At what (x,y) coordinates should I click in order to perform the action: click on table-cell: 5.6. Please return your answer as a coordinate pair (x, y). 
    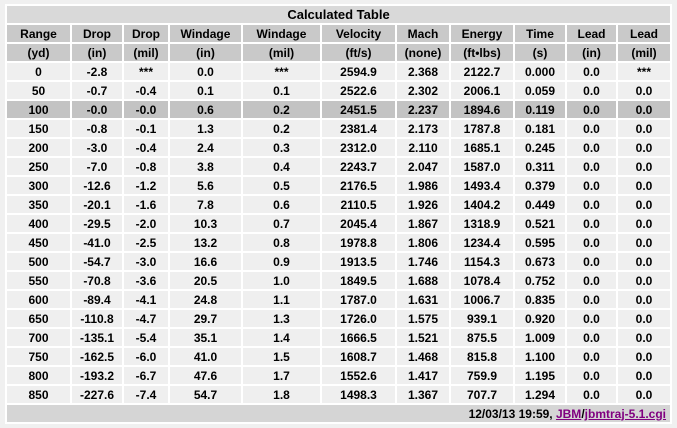
    Looking at the image, I should click on (205, 185).